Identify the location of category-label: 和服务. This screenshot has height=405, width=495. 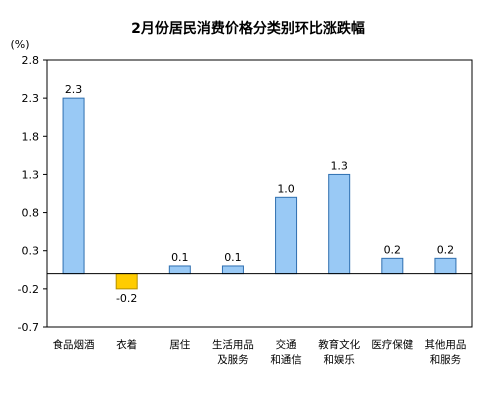
(446, 359).